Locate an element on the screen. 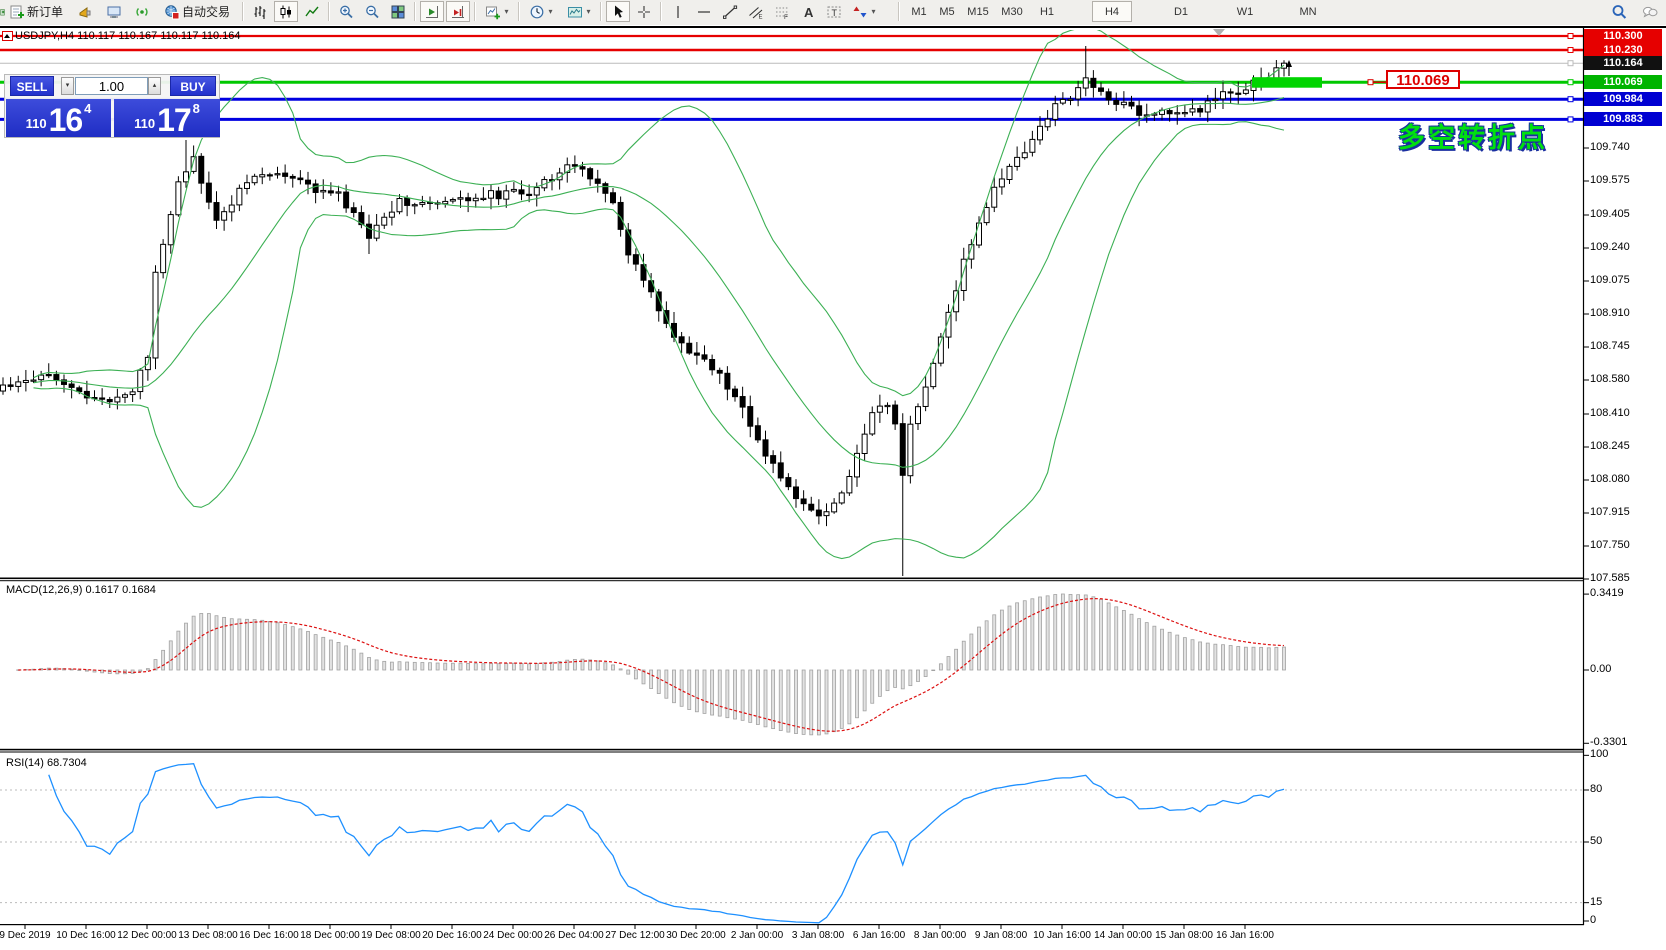 The height and width of the screenshot is (950, 1666). search-button is located at coordinates (1619, 11).